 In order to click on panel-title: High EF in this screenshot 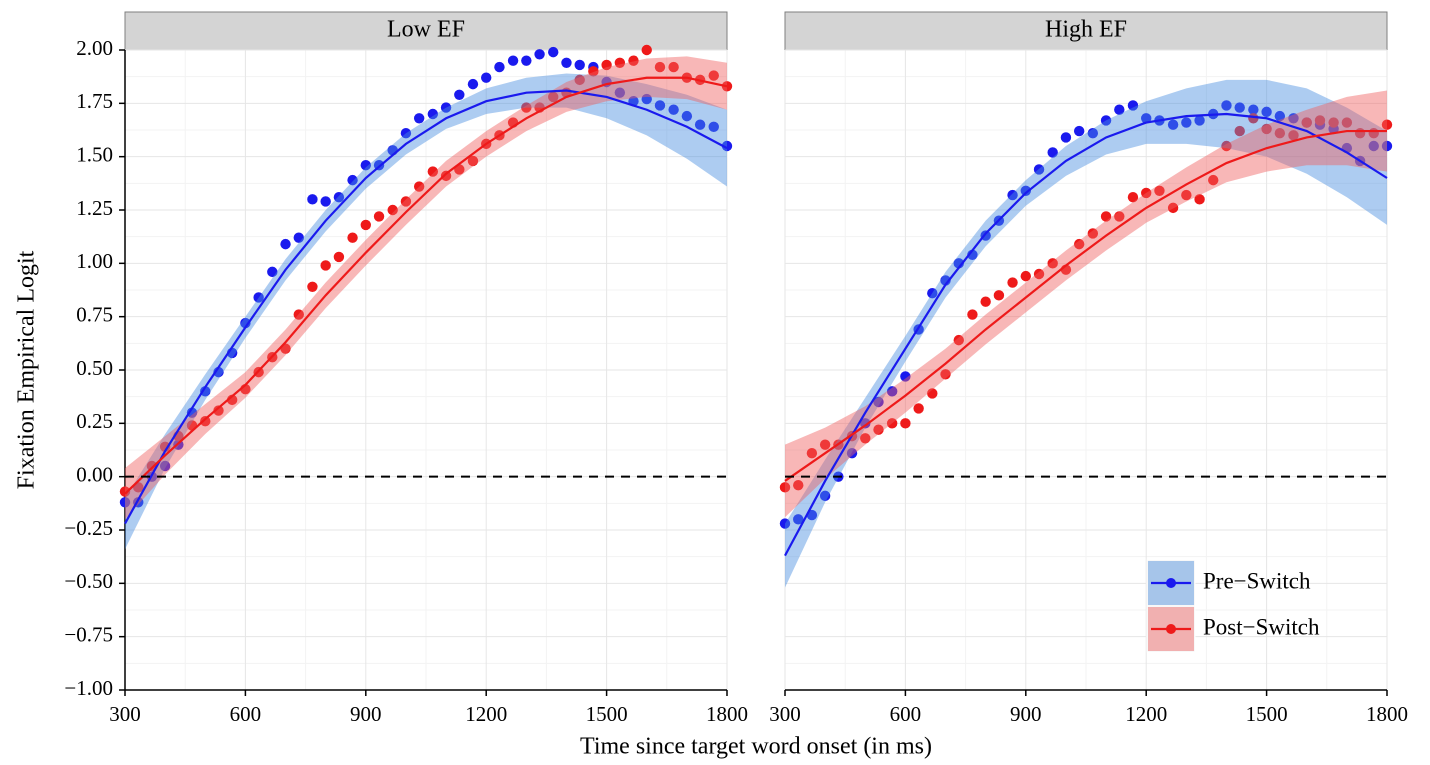, I will do `click(1086, 30)`.